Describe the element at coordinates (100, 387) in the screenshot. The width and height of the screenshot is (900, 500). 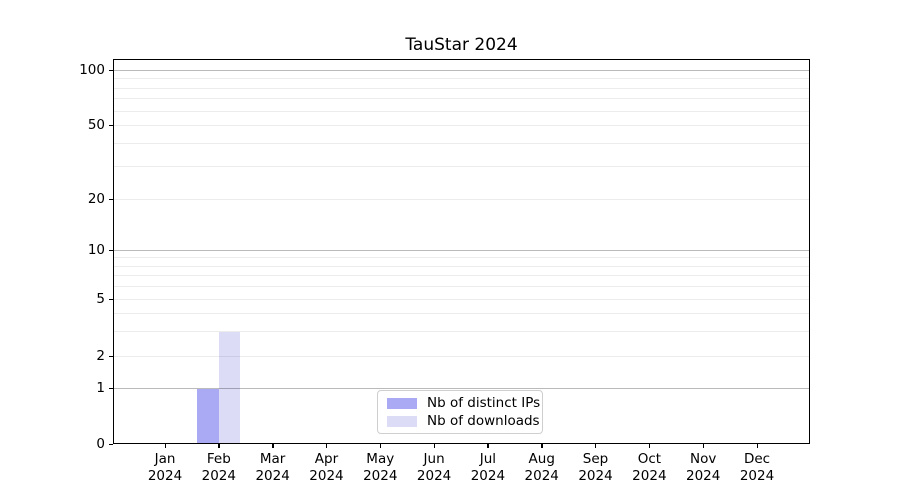
I see `y-tick-label: 1` at that location.